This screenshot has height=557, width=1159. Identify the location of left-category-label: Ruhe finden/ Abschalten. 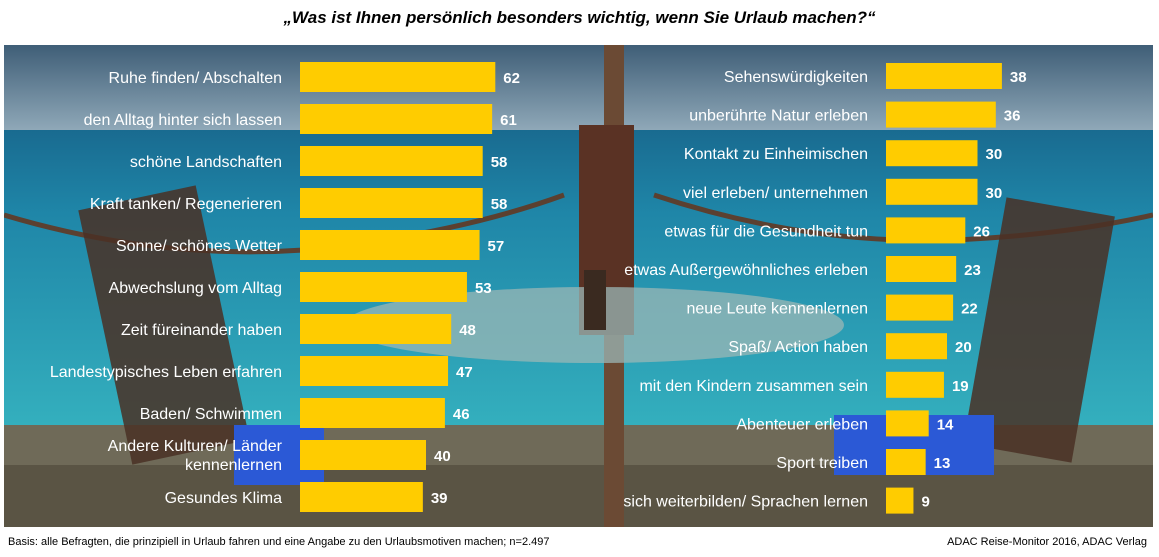
(195, 78).